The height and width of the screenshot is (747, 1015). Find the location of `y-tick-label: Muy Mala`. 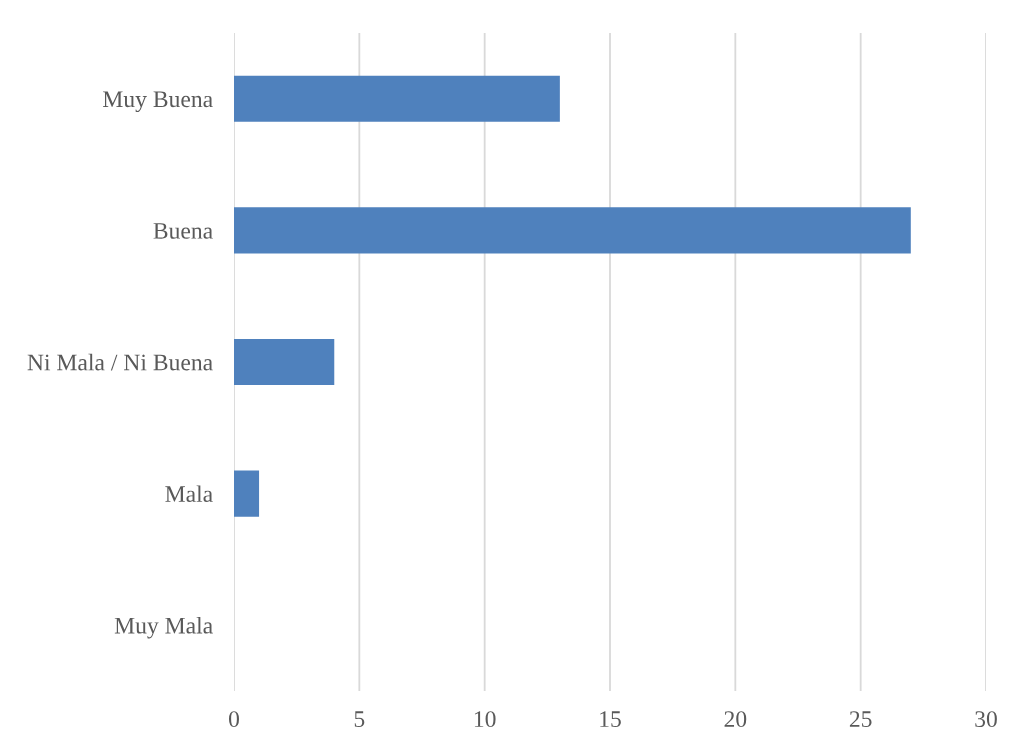

y-tick-label: Muy Mala is located at coordinates (163, 628).